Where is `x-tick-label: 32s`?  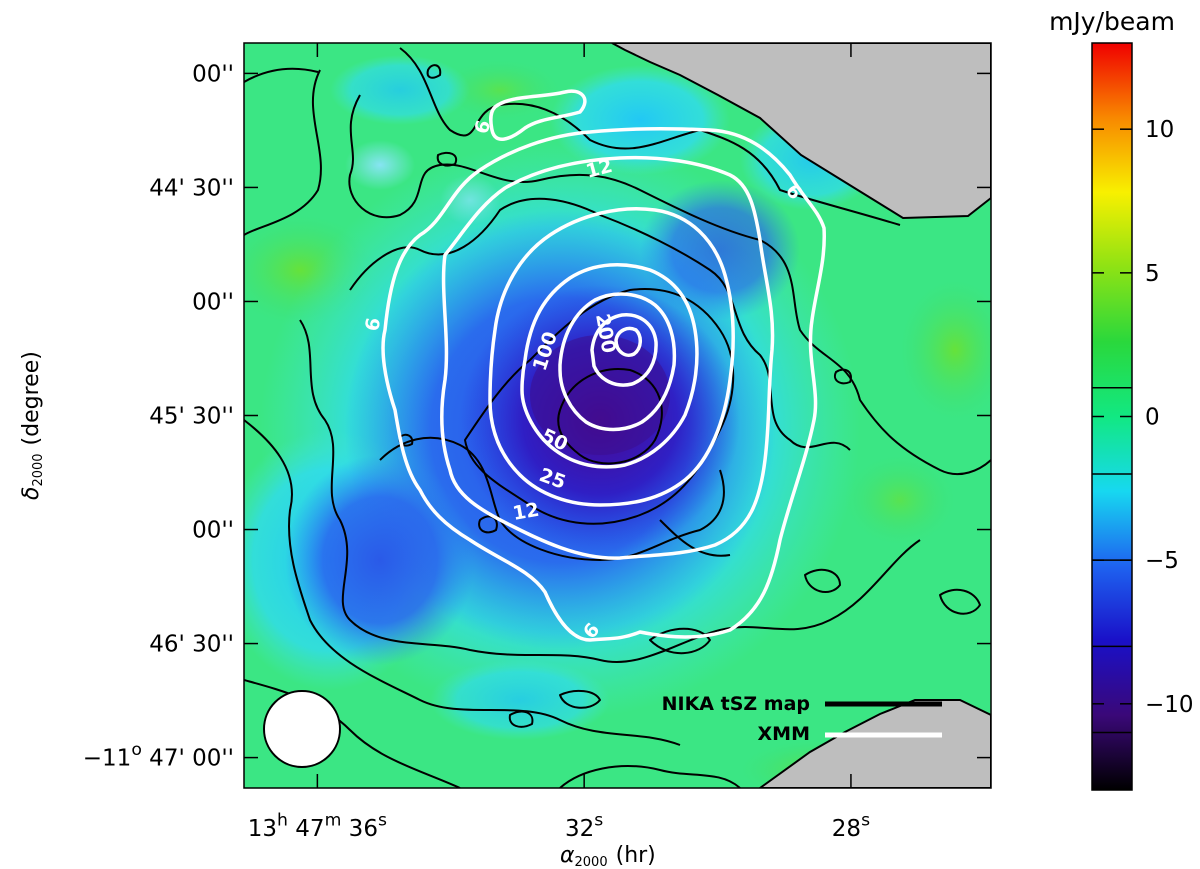 x-tick-label: 32s is located at coordinates (584, 826).